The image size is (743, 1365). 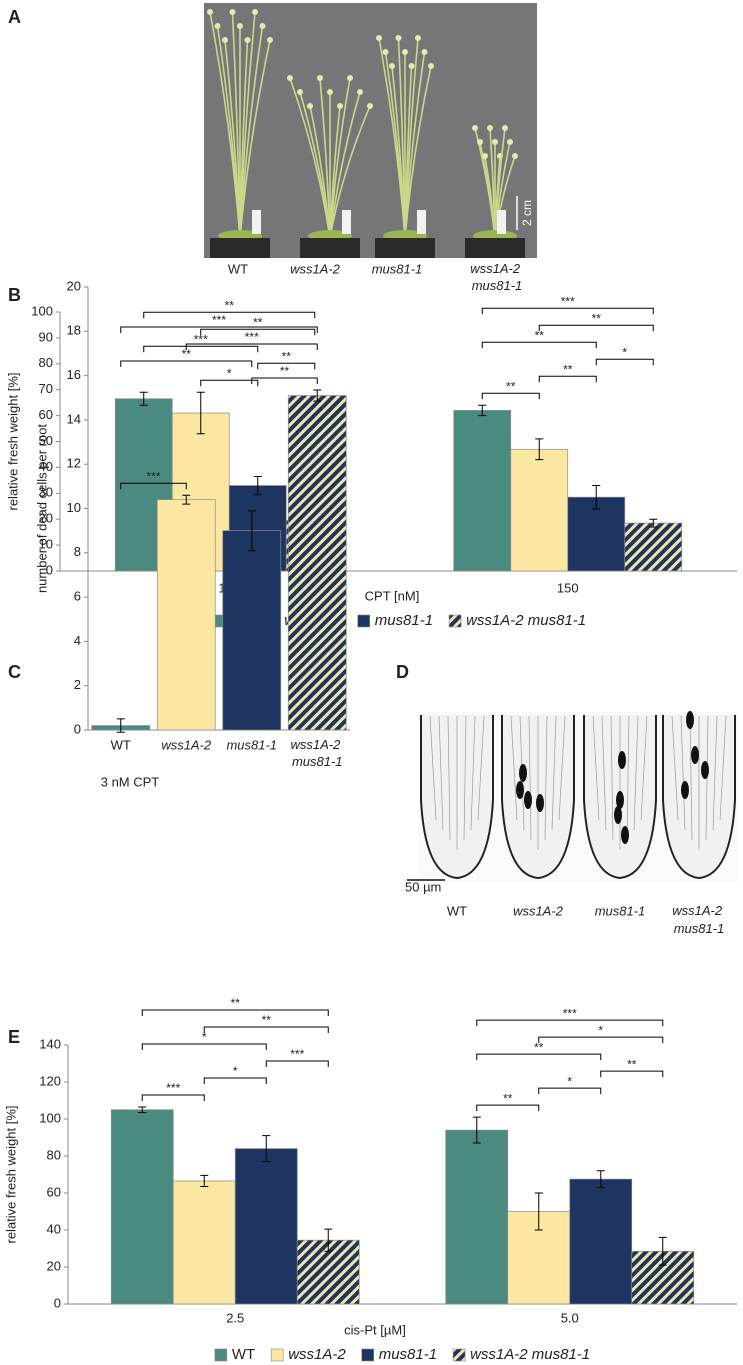 I want to click on y-tick-label: 12, so click(x=74, y=463).